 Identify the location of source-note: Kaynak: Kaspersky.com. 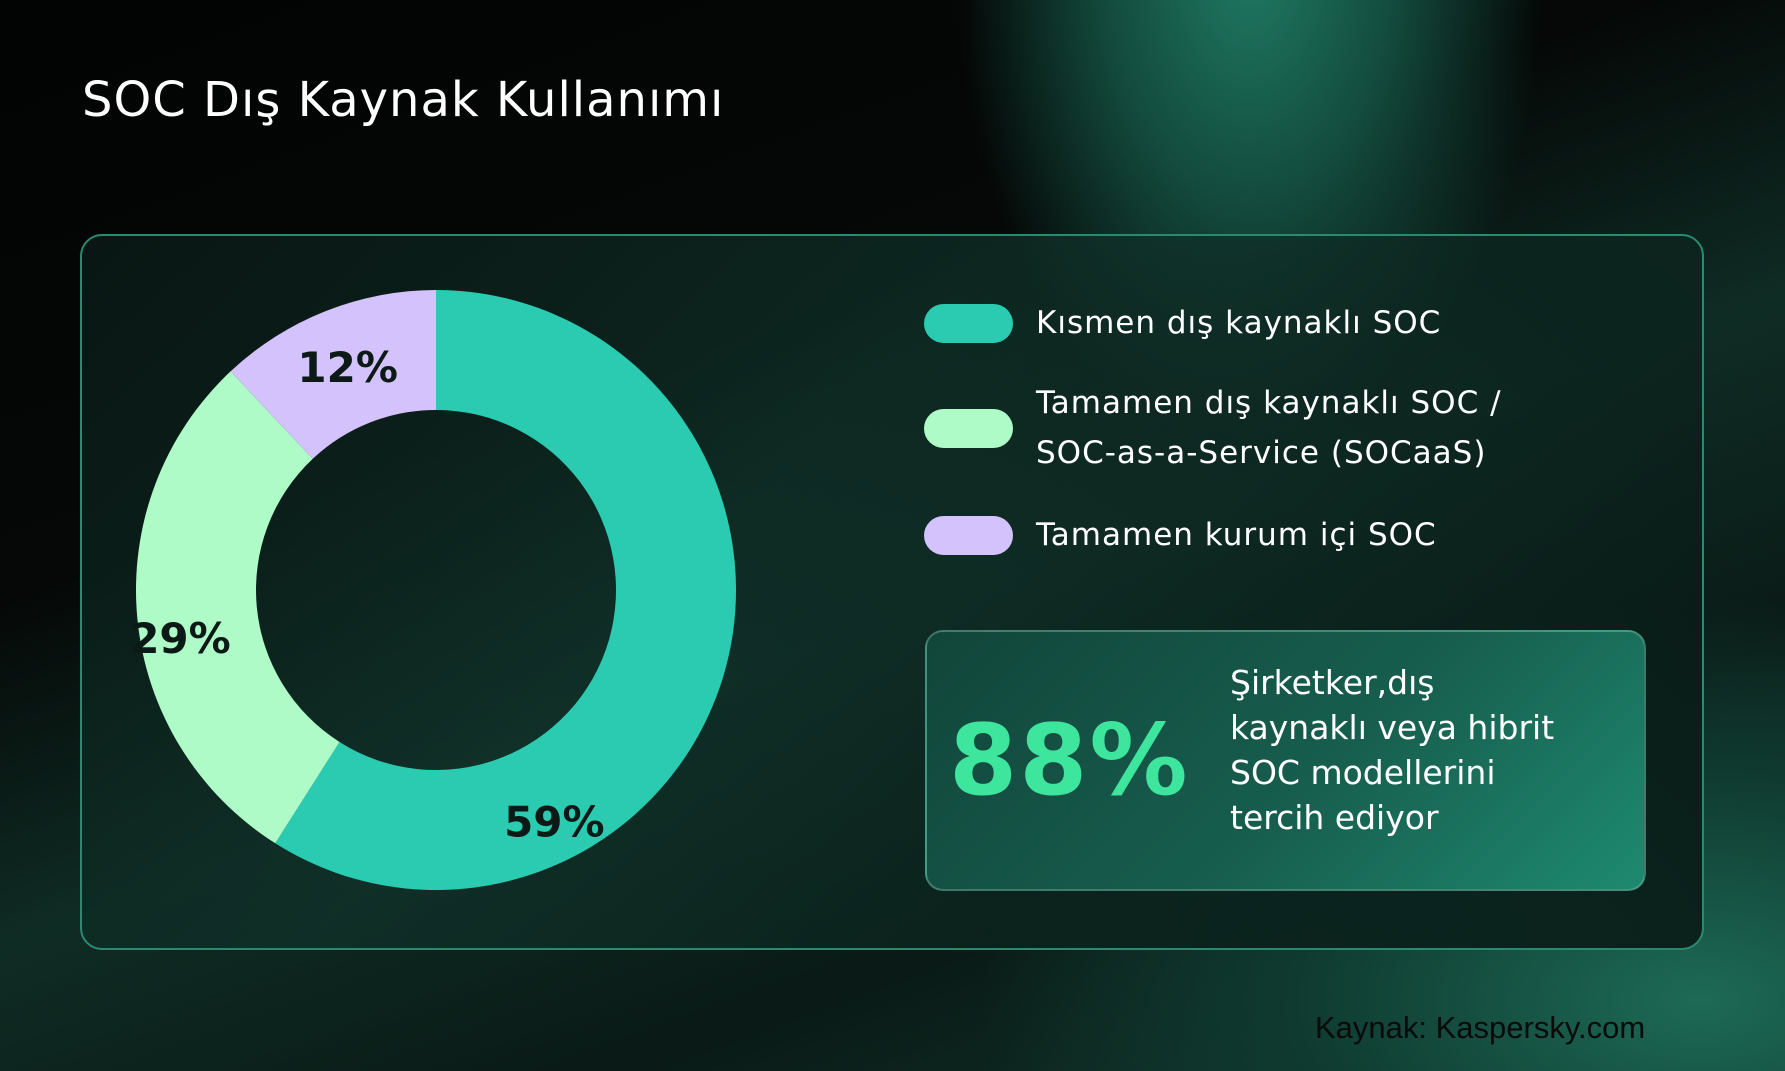
(1480, 1027).